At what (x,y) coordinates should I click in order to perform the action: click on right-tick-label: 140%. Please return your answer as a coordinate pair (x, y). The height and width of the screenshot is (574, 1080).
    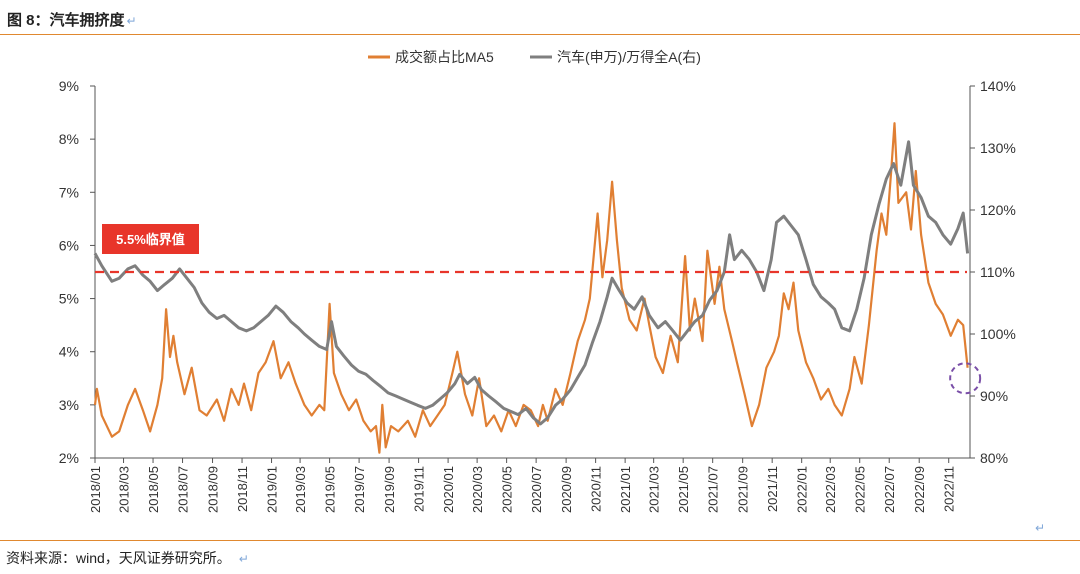
    Looking at the image, I should click on (998, 86).